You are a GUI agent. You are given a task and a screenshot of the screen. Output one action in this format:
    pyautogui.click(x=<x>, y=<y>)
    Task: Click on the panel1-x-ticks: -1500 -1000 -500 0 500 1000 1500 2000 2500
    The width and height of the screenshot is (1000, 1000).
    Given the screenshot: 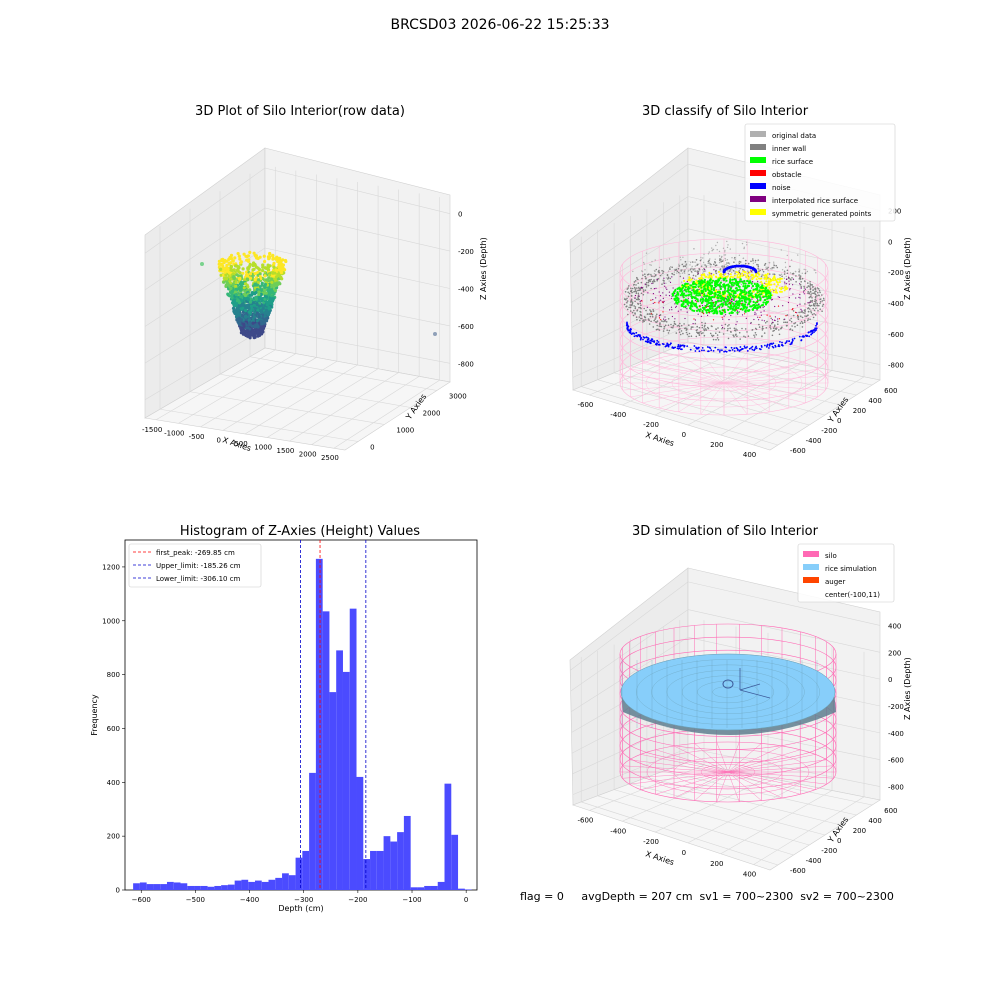 What is the action you would take?
    pyautogui.click(x=240, y=444)
    